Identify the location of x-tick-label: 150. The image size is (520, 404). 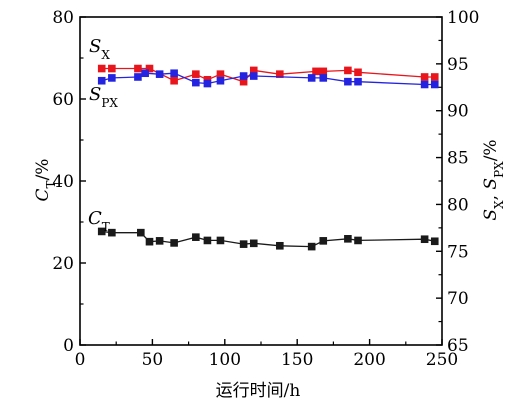
(297, 360).